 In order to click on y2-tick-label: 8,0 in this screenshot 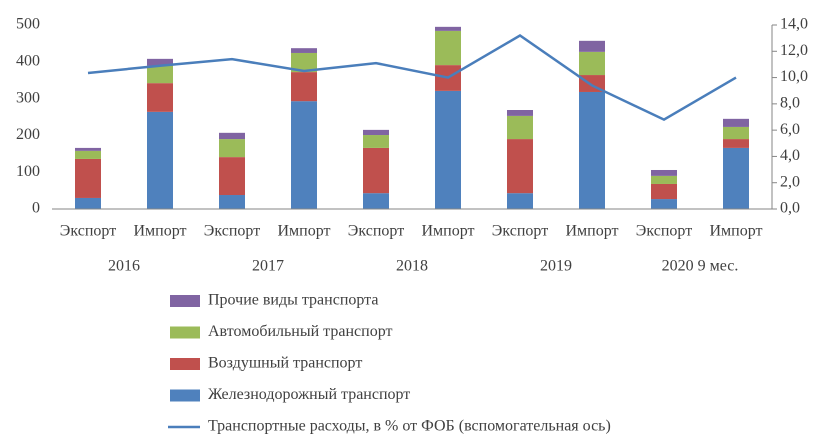, I will do `click(790, 103)`.